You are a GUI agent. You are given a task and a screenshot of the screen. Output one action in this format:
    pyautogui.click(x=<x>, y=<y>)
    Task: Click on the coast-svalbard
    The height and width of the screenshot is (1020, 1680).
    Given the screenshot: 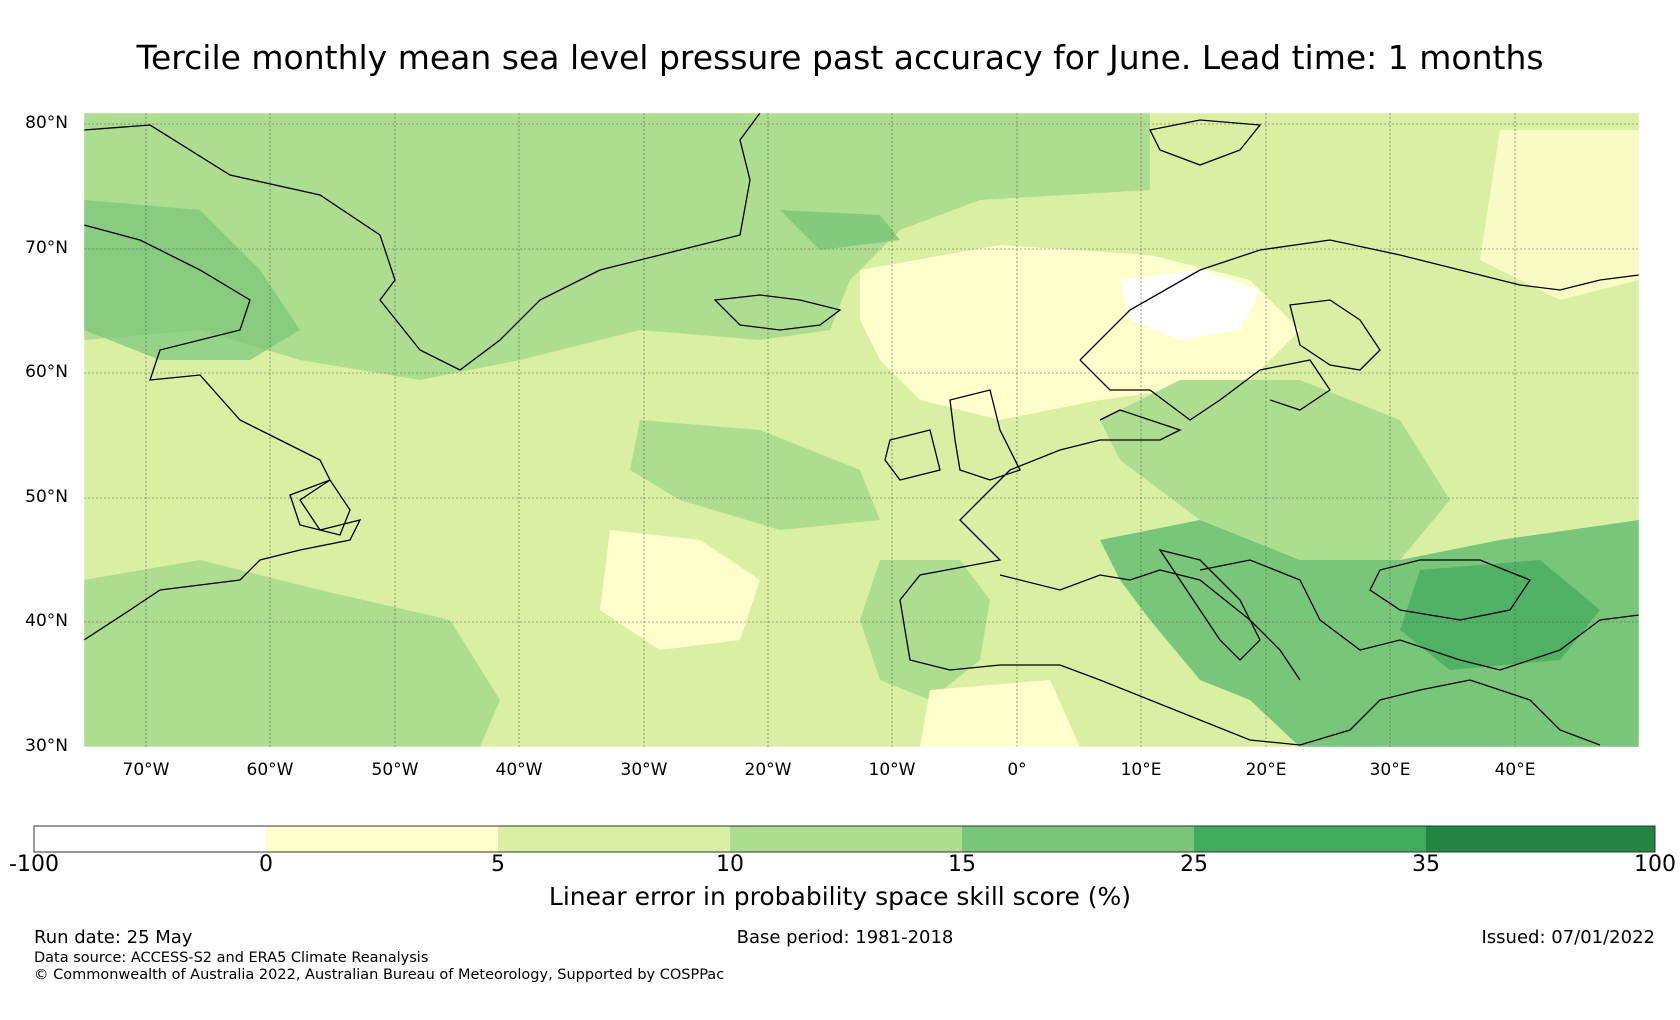 What is the action you would take?
    pyautogui.click(x=1205, y=142)
    